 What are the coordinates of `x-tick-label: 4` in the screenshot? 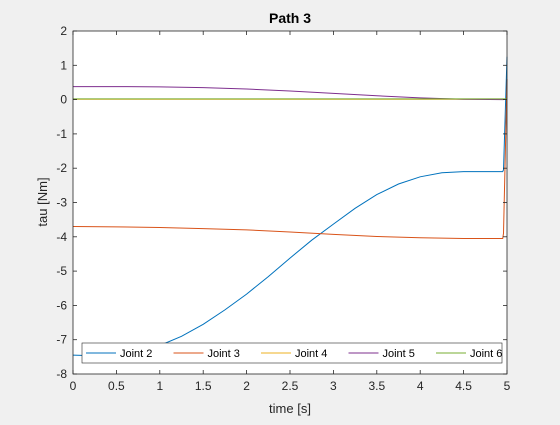 It's located at (420, 386).